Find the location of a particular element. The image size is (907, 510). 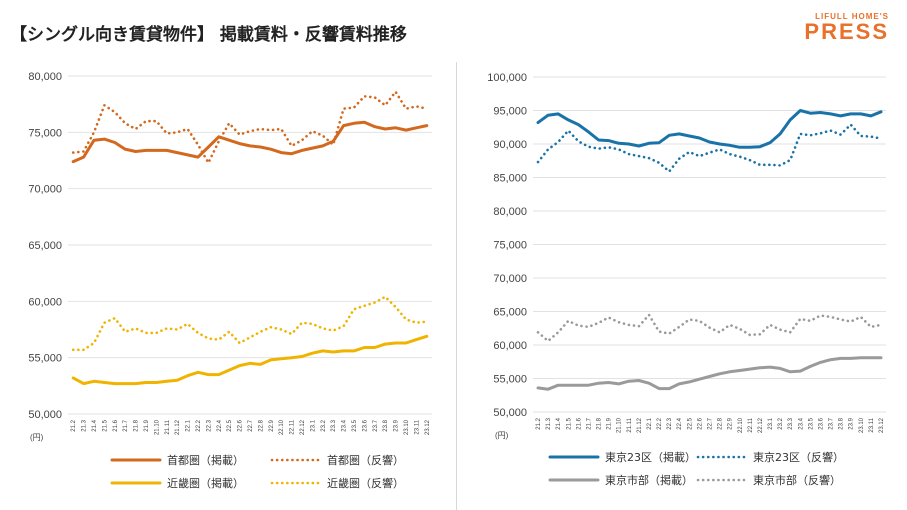

x-tick-label: 22.9 is located at coordinates (272, 425).